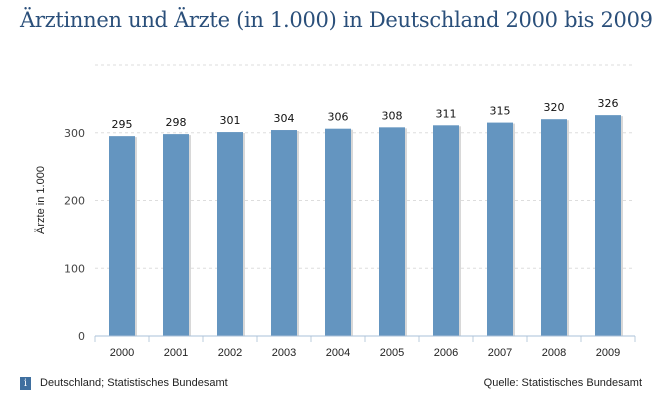 The height and width of the screenshot is (417, 662). Describe the element at coordinates (446, 113) in the screenshot. I see `data-label: 311` at that location.